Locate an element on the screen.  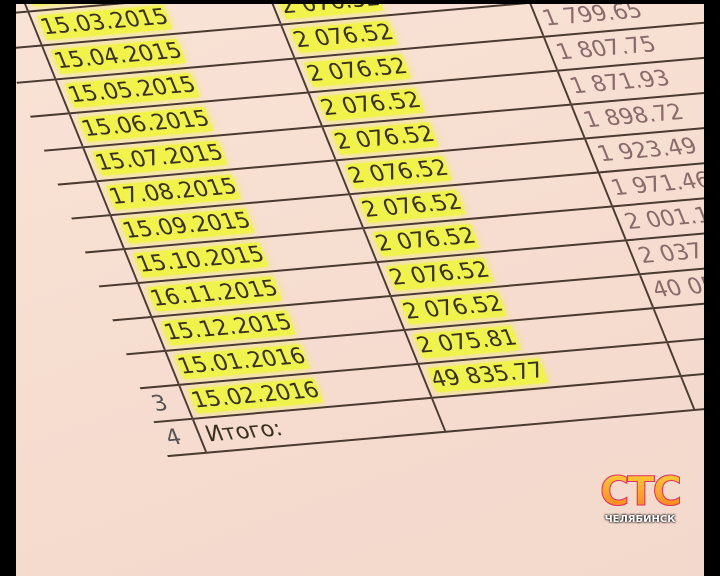
cell-date: 15.02.2016 is located at coordinates (255, 396).